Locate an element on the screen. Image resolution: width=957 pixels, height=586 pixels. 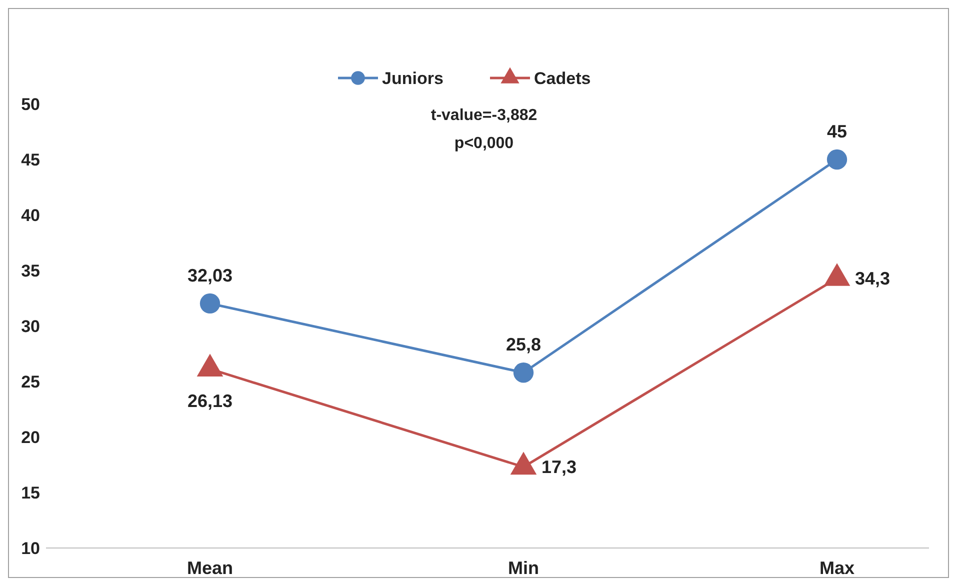
y-tick-label: 25 is located at coordinates (30, 382).